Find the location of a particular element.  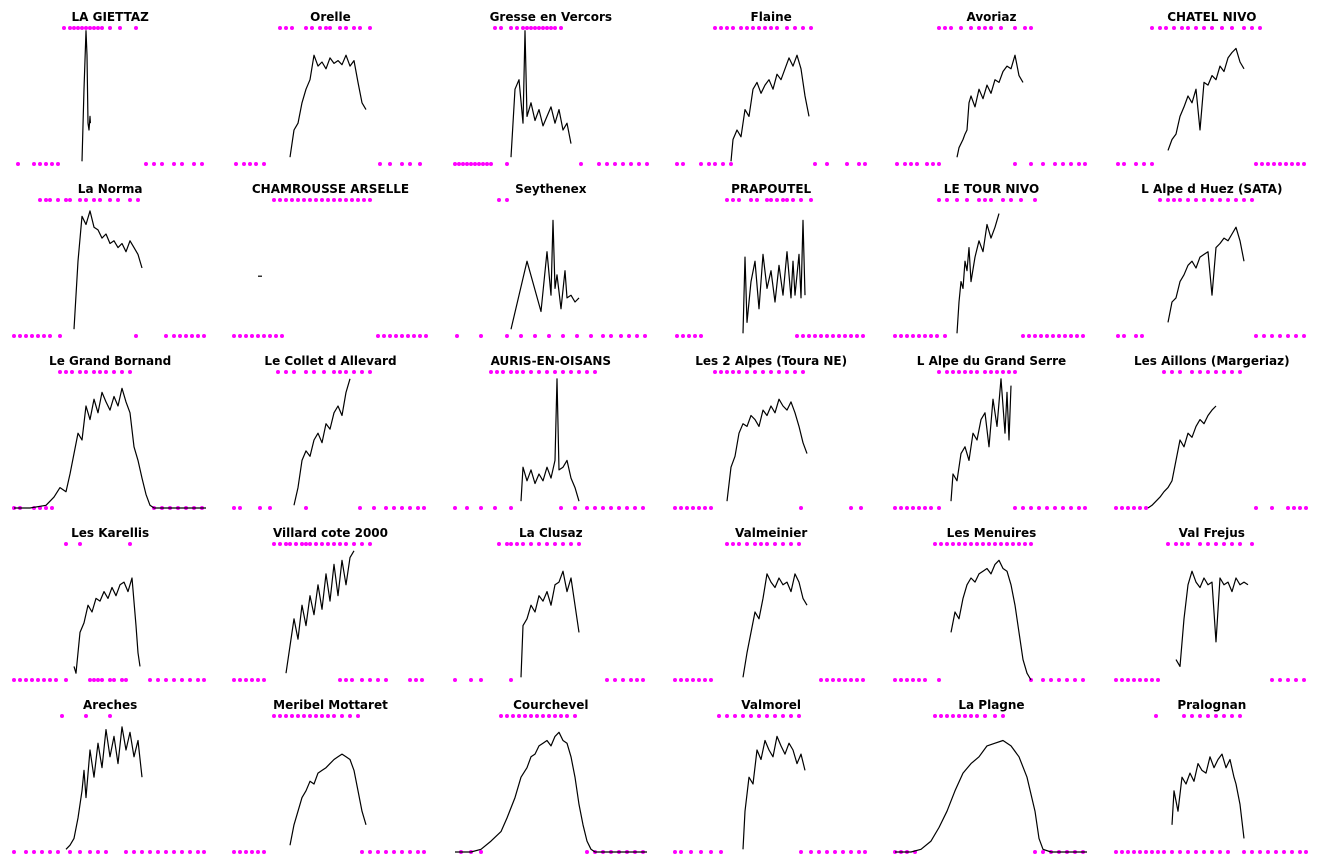

panel-title: Courchevel is located at coordinates (551, 705).